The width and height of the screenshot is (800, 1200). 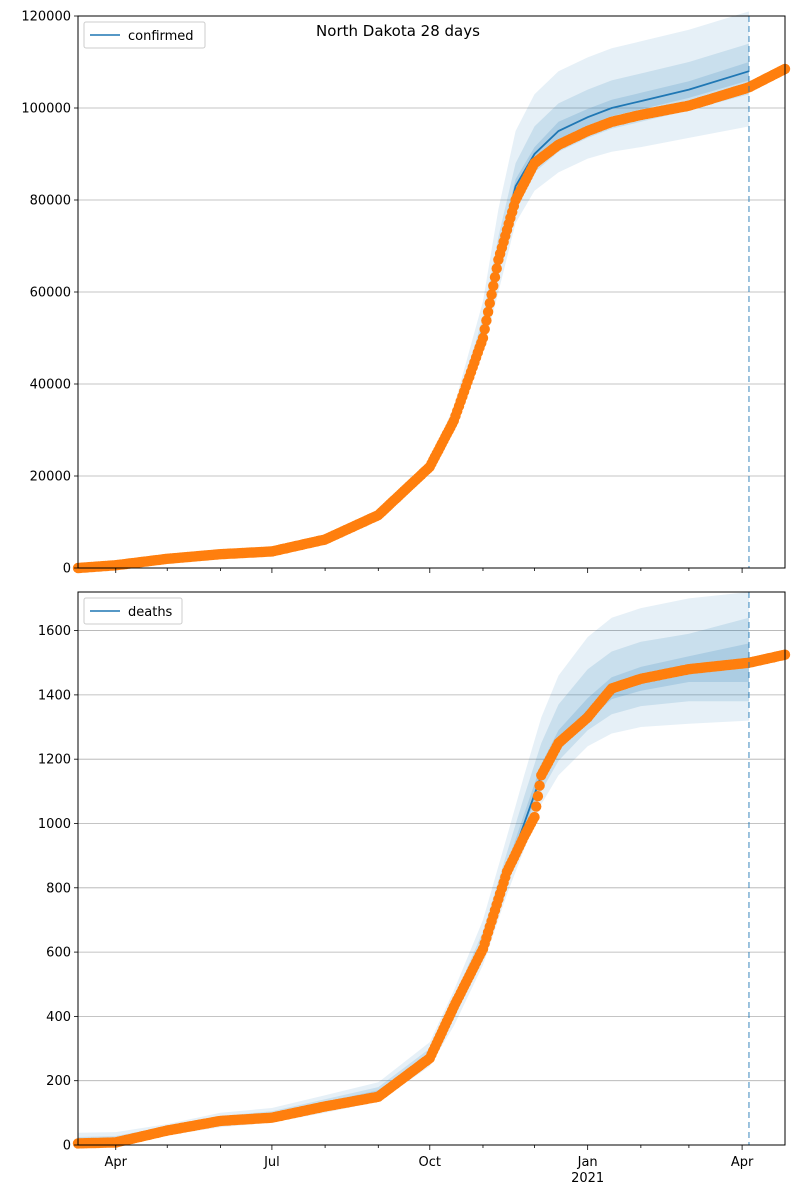 I want to click on legend-entry: deaths, so click(x=150, y=612).